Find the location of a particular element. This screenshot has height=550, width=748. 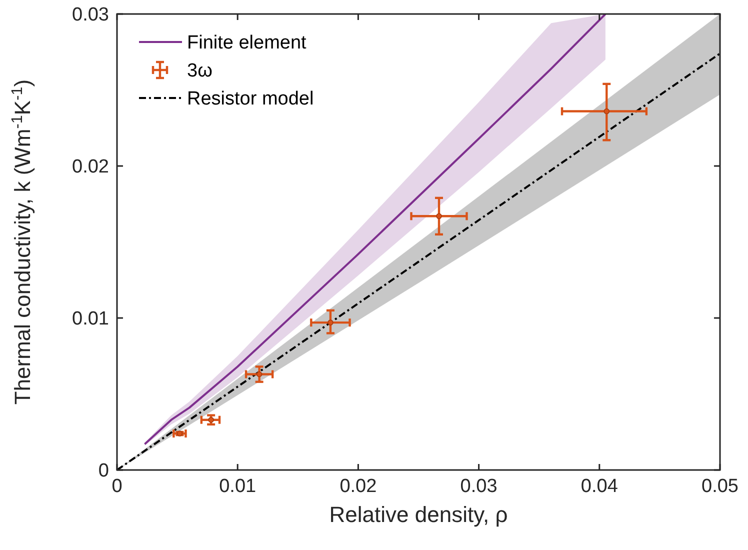

legend-label: Finite element is located at coordinates (247, 43).